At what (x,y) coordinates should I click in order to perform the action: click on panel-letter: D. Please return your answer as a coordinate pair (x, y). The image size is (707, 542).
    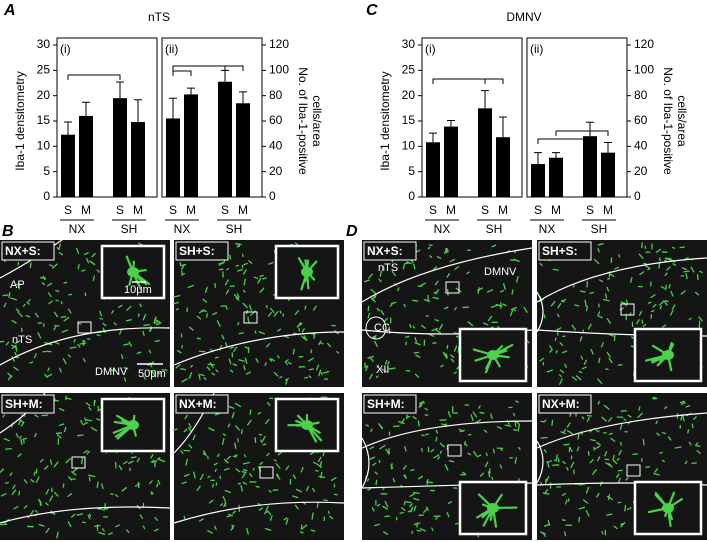
    Looking at the image, I should click on (352, 231).